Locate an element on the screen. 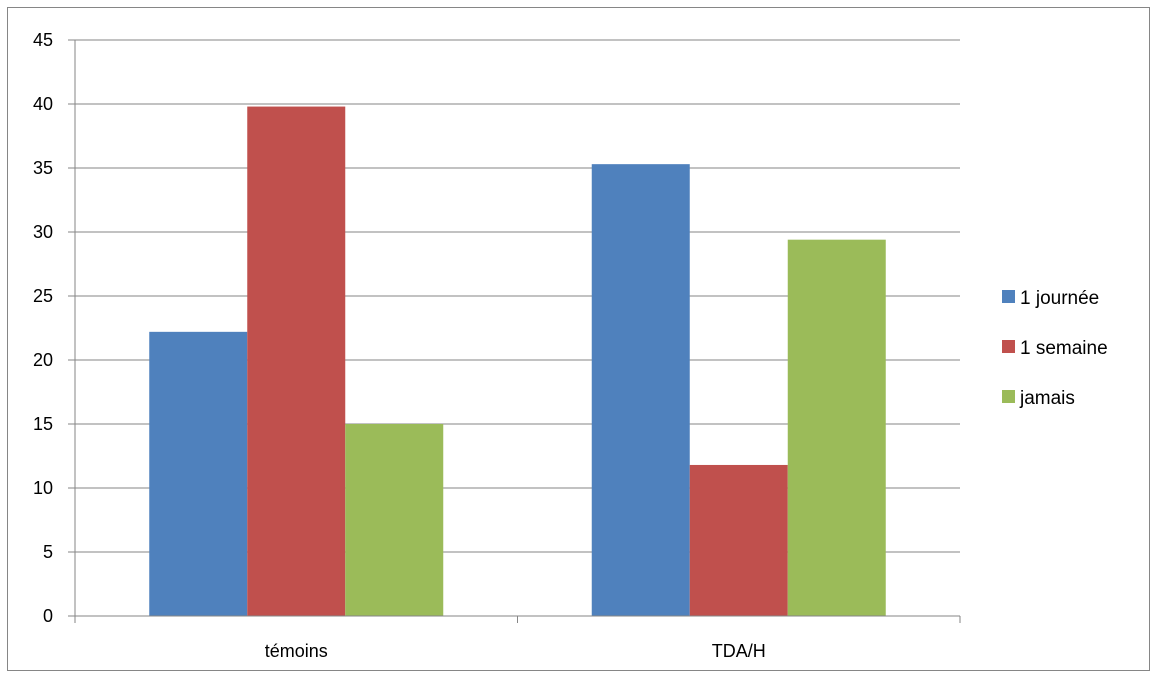  legend-label: 1 semaine is located at coordinates (1064, 348).